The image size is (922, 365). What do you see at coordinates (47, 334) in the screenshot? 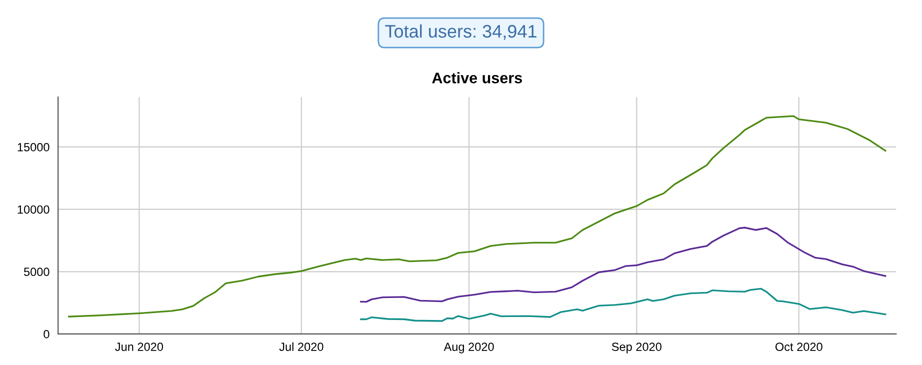
I see `y-tick-label: 0` at bounding box center [47, 334].